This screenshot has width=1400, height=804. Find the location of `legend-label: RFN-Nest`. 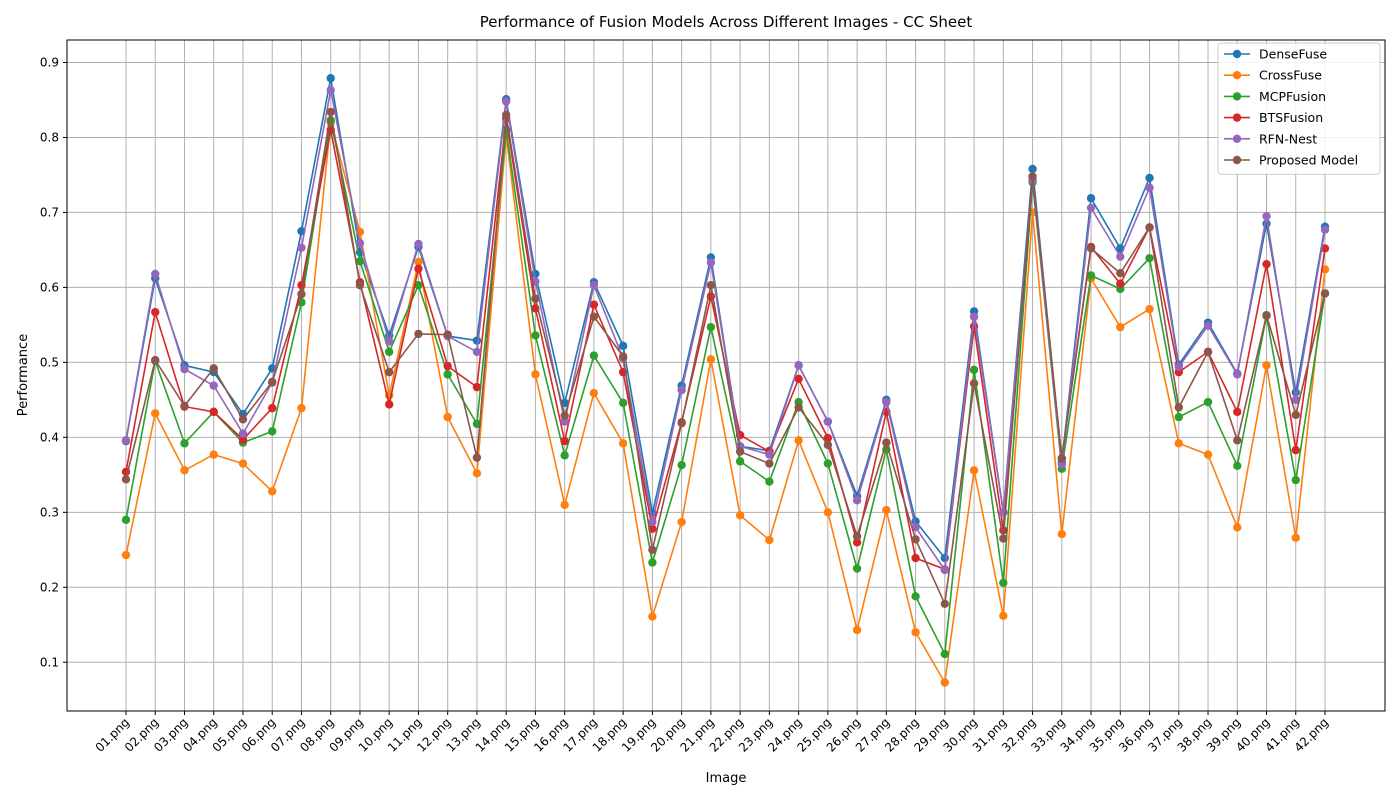

legend-label: RFN-Nest is located at coordinates (1288, 138).